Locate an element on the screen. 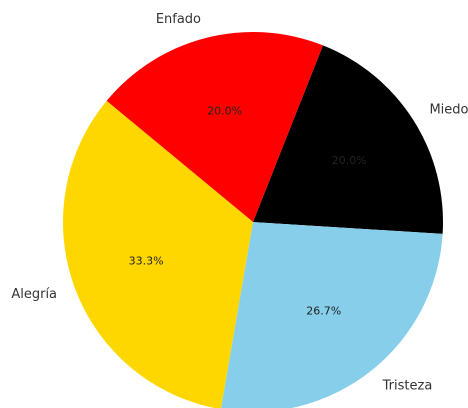 The width and height of the screenshot is (468, 408). category-label: Enfado is located at coordinates (178, 19).